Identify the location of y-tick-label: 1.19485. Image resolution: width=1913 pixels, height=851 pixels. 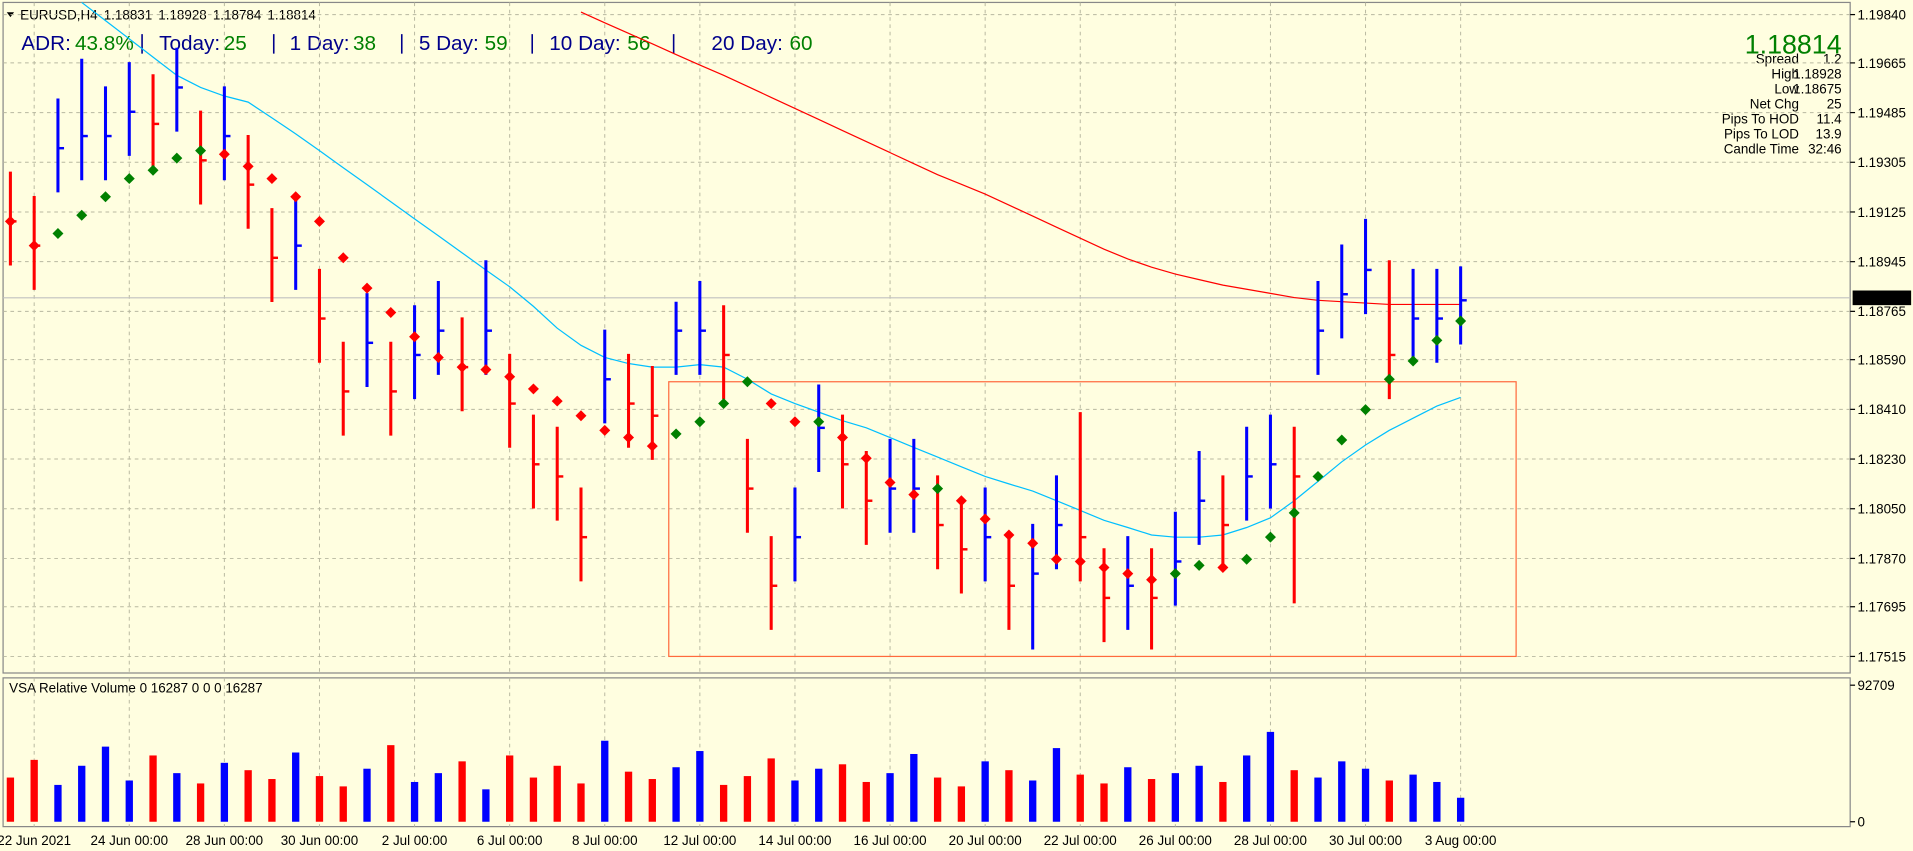
(1881, 112).